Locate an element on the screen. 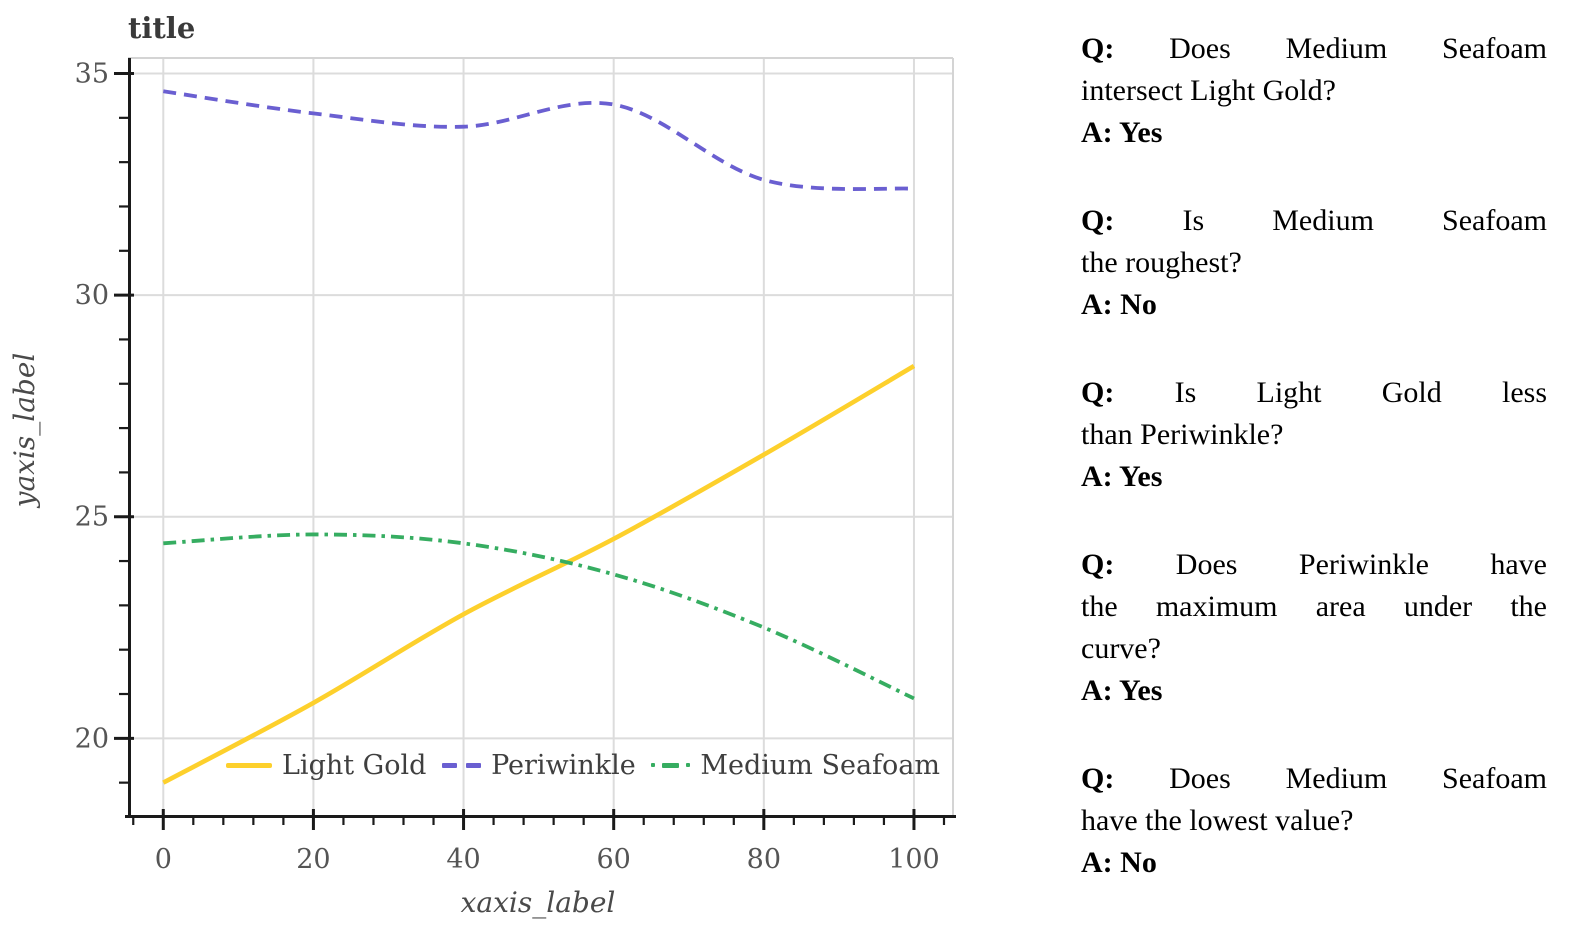 The height and width of the screenshot is (938, 1582). y-axis-label: yaxis_label is located at coordinates (24, 431).